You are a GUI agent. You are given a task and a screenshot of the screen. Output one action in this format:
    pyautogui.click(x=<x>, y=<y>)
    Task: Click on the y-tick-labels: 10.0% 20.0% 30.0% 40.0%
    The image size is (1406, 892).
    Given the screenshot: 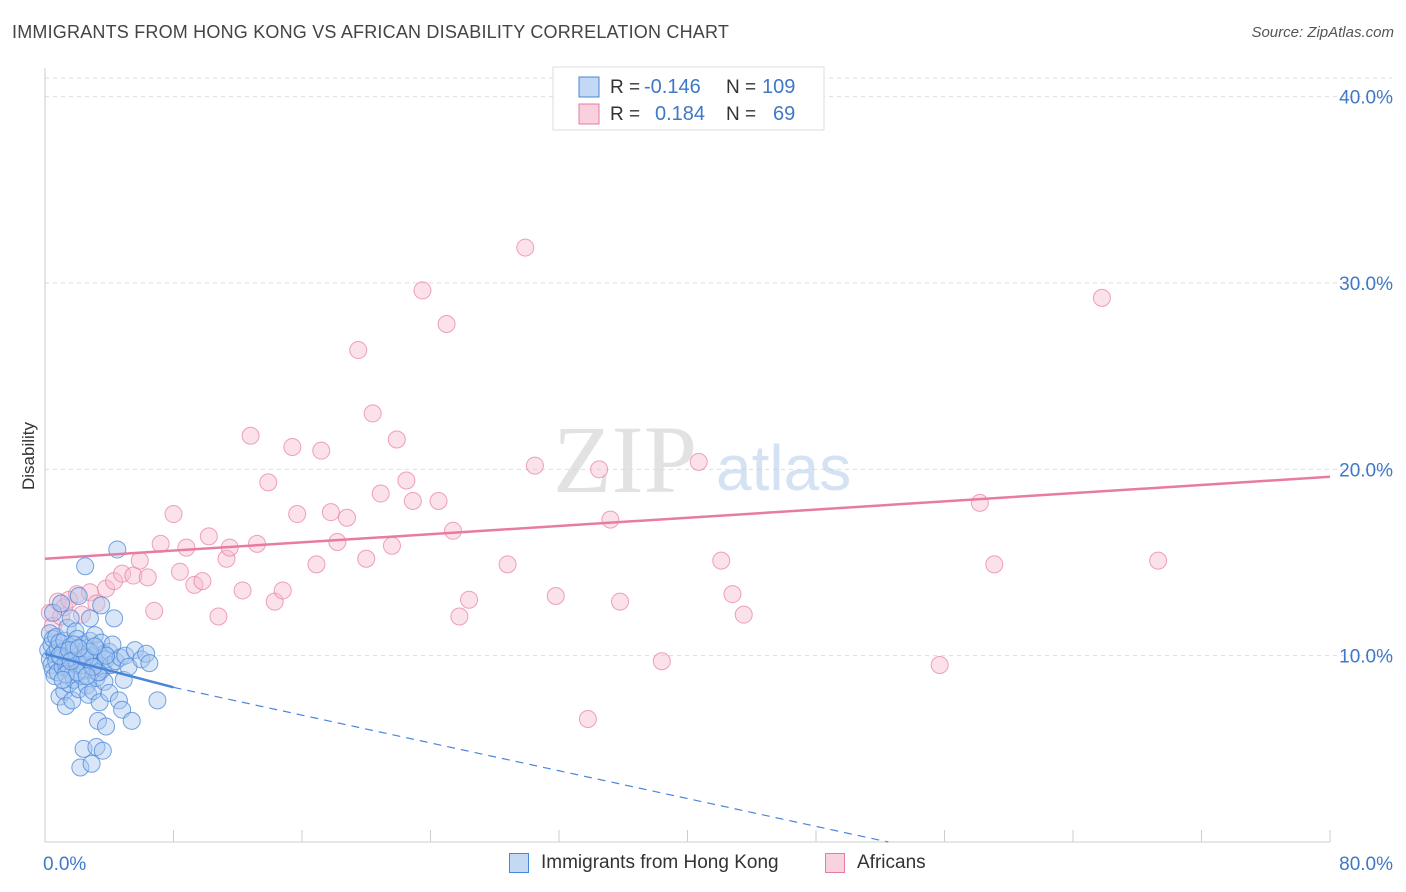 What is the action you would take?
    pyautogui.click(x=1366, y=378)
    